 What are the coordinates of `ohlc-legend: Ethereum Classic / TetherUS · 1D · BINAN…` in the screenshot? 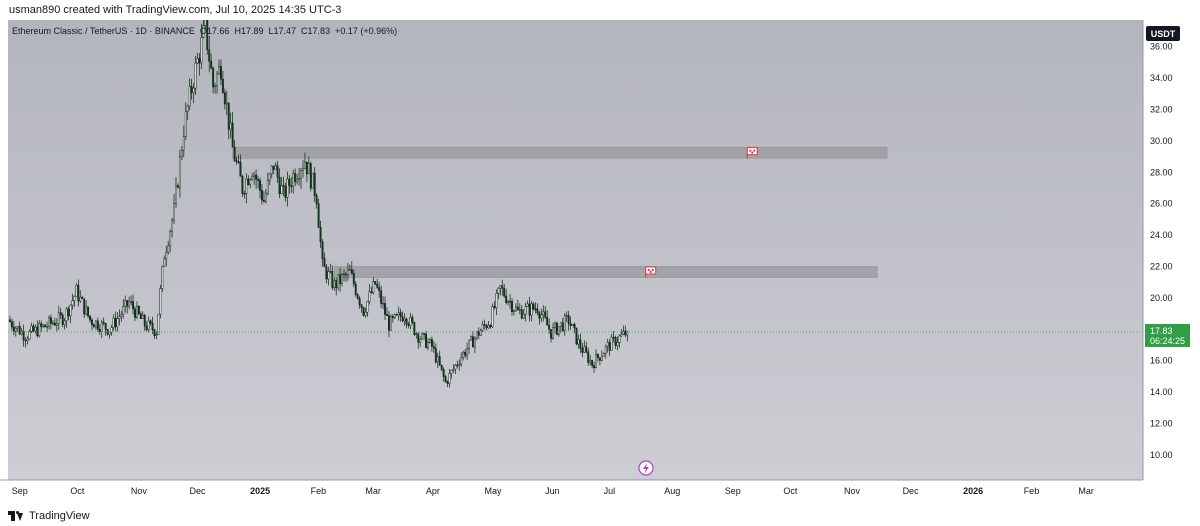 It's located at (204, 31).